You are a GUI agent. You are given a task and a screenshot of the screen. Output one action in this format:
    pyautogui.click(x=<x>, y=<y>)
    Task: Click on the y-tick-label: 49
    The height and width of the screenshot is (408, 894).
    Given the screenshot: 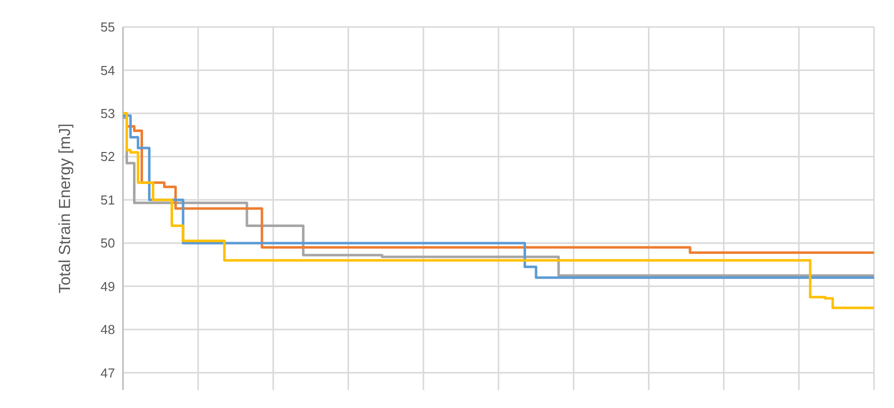 What is the action you would take?
    pyautogui.click(x=107, y=286)
    